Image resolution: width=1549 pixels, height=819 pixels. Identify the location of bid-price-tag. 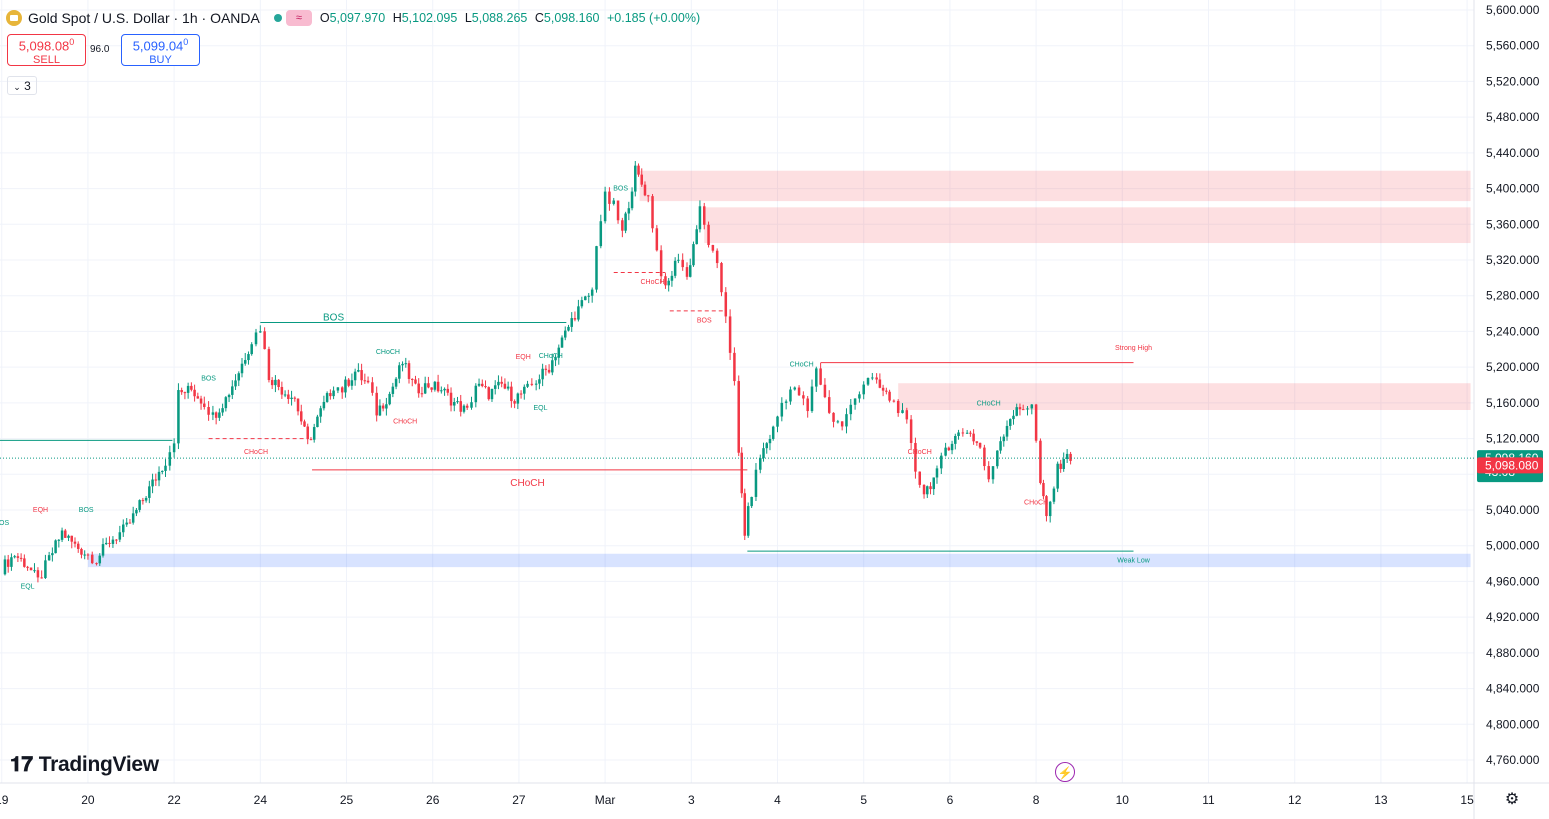
(1510, 465).